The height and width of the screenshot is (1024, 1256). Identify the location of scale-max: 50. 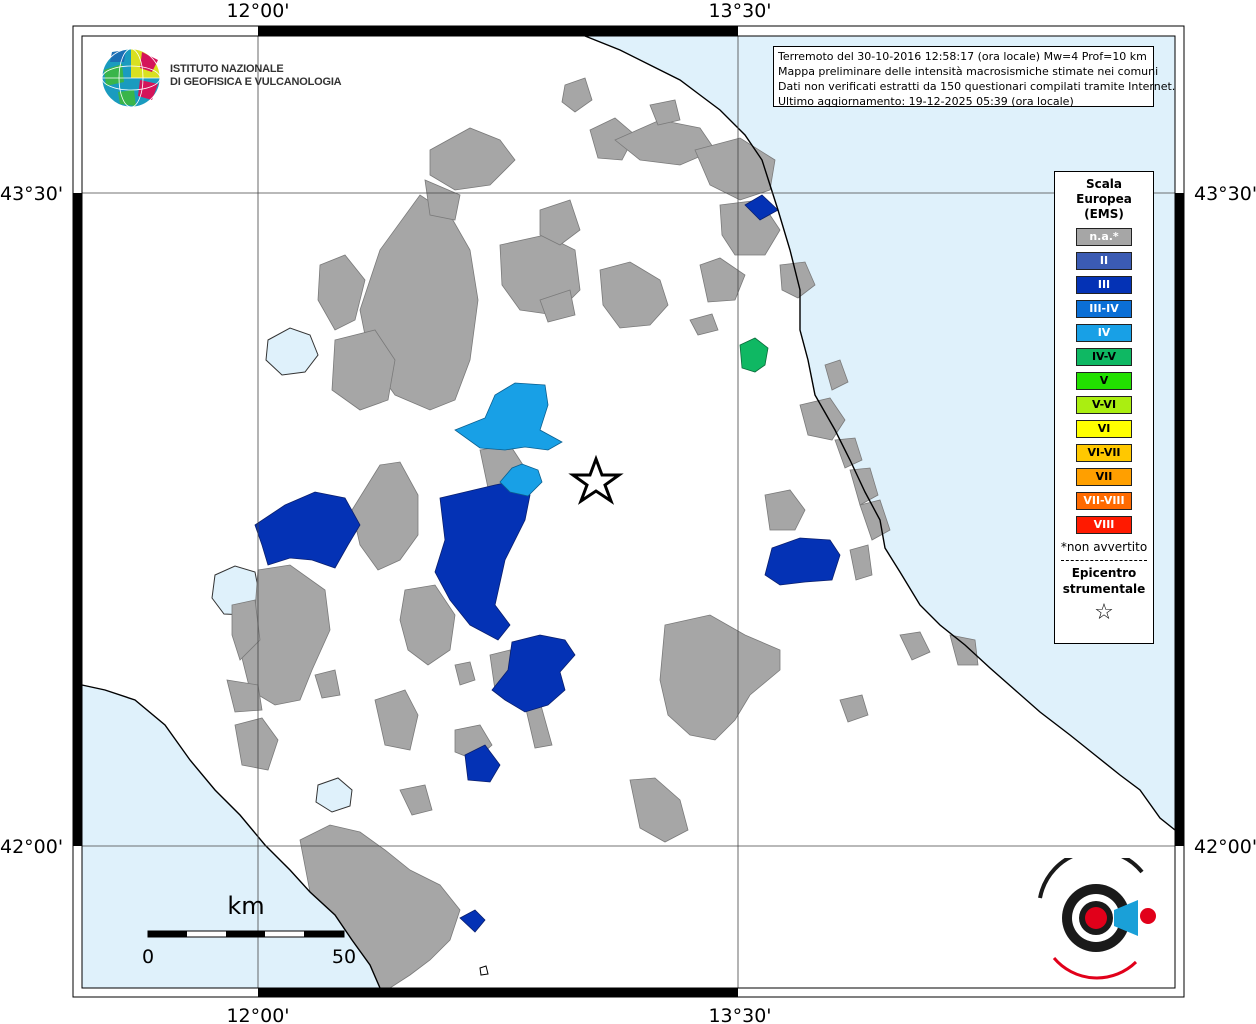
(344, 957).